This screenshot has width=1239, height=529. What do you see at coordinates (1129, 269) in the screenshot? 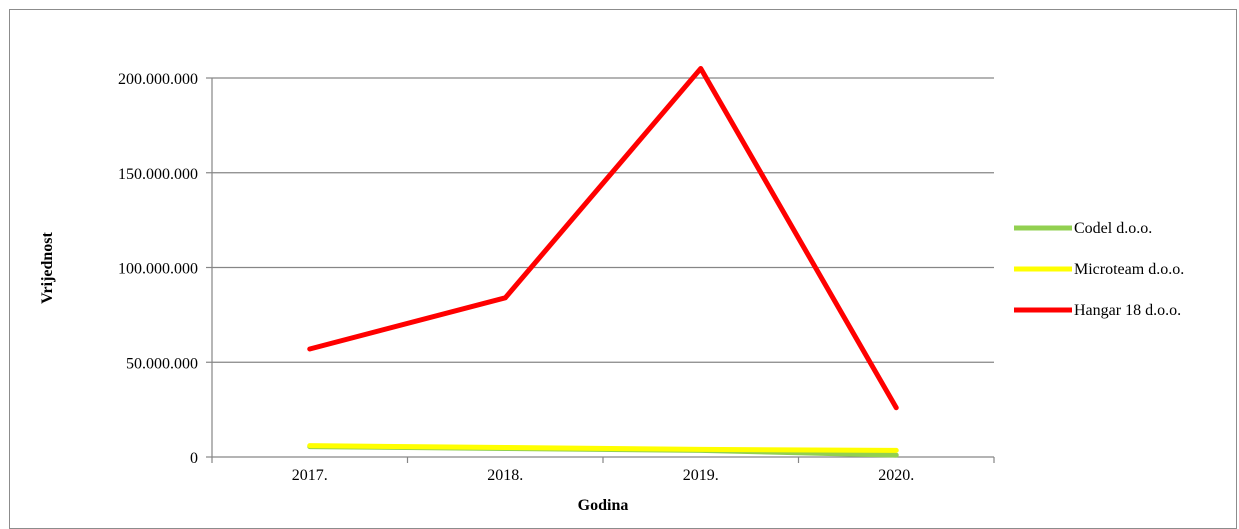
I see `legend-label: Microteam d.o.o.` at bounding box center [1129, 269].